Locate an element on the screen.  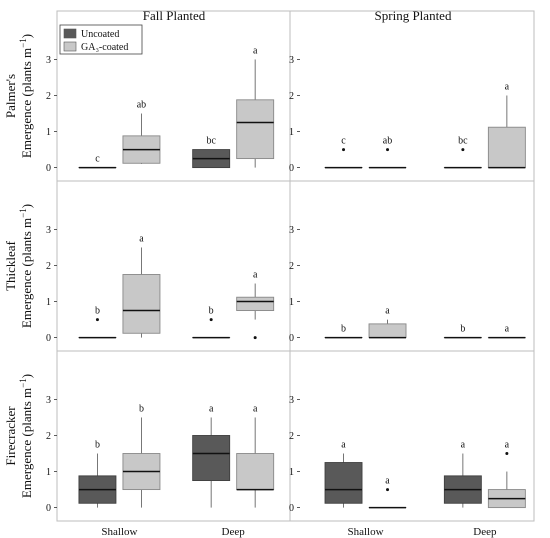
y-axis-label-group: Thickleaf Emergence (plants m−1) is located at coordinates (18, 266).